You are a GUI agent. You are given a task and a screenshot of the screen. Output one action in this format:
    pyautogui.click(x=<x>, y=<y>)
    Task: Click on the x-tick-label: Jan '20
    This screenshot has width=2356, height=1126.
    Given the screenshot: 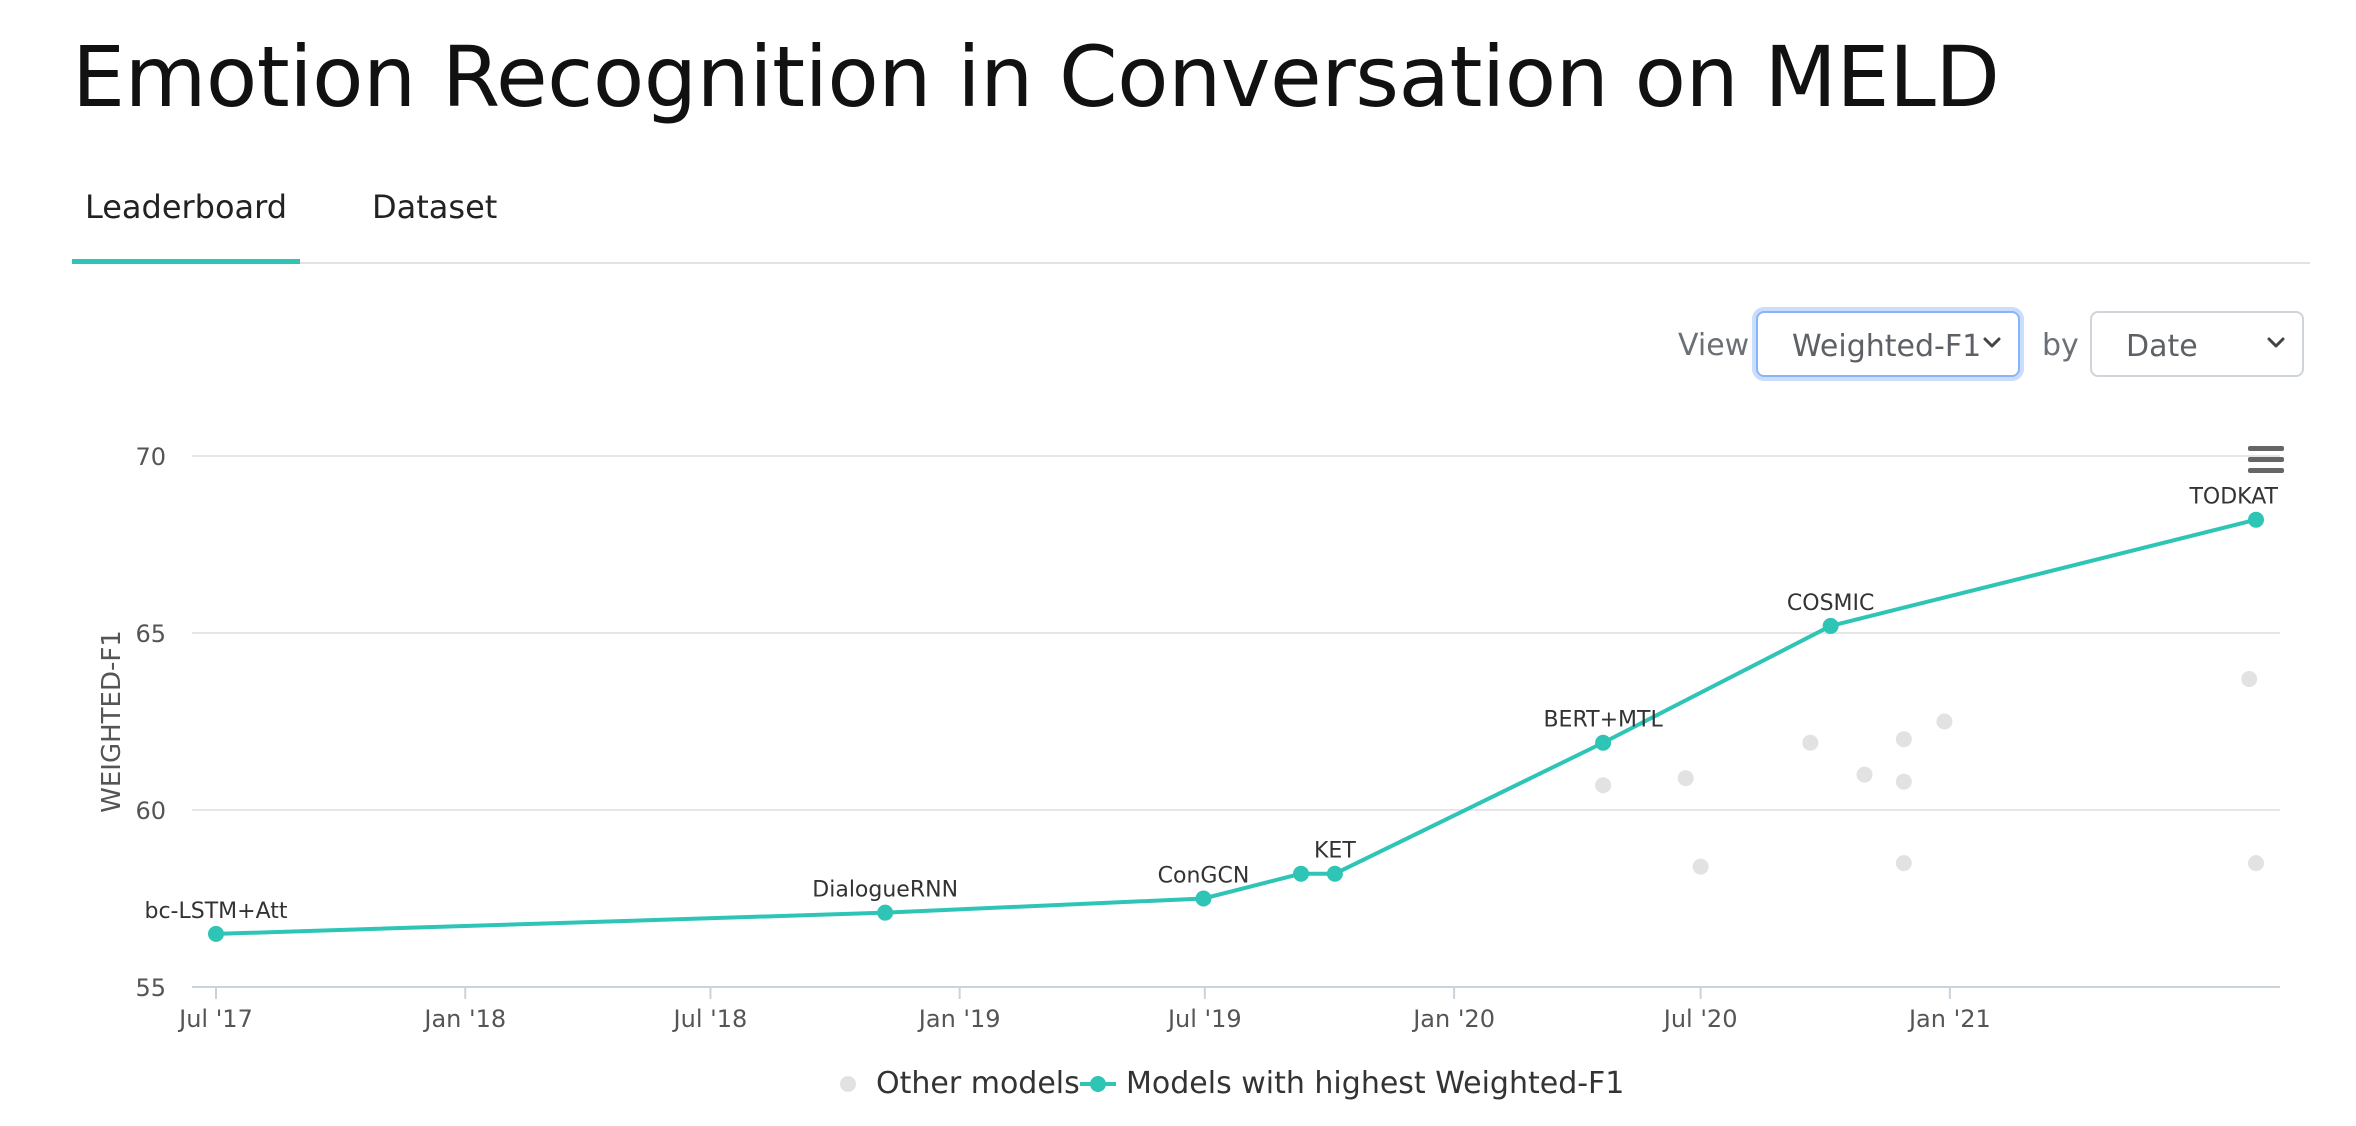 What is the action you would take?
    pyautogui.click(x=1453, y=1019)
    